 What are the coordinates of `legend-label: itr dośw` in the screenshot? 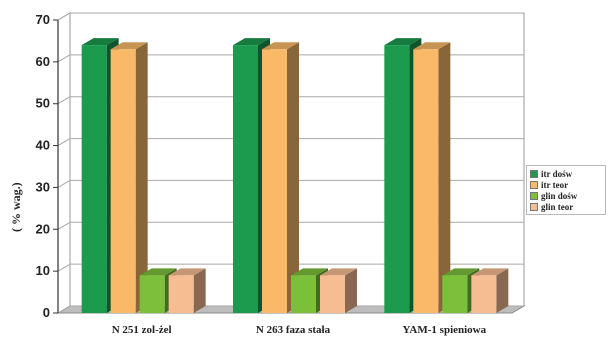 It's located at (557, 173).